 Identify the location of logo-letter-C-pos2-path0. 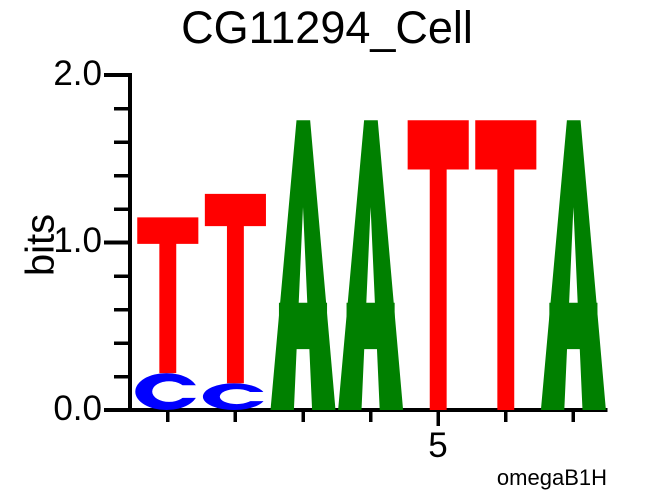
(234, 396).